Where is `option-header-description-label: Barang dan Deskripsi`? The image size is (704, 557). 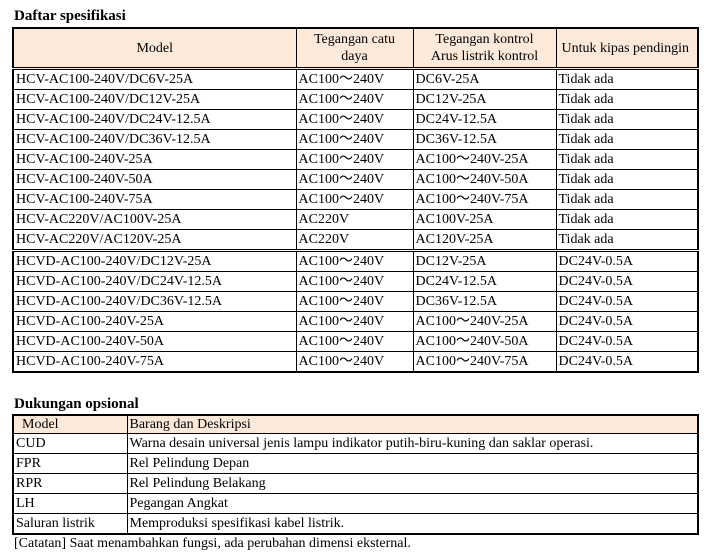
option-header-description-label: Barang dan Deskripsi is located at coordinates (190, 424).